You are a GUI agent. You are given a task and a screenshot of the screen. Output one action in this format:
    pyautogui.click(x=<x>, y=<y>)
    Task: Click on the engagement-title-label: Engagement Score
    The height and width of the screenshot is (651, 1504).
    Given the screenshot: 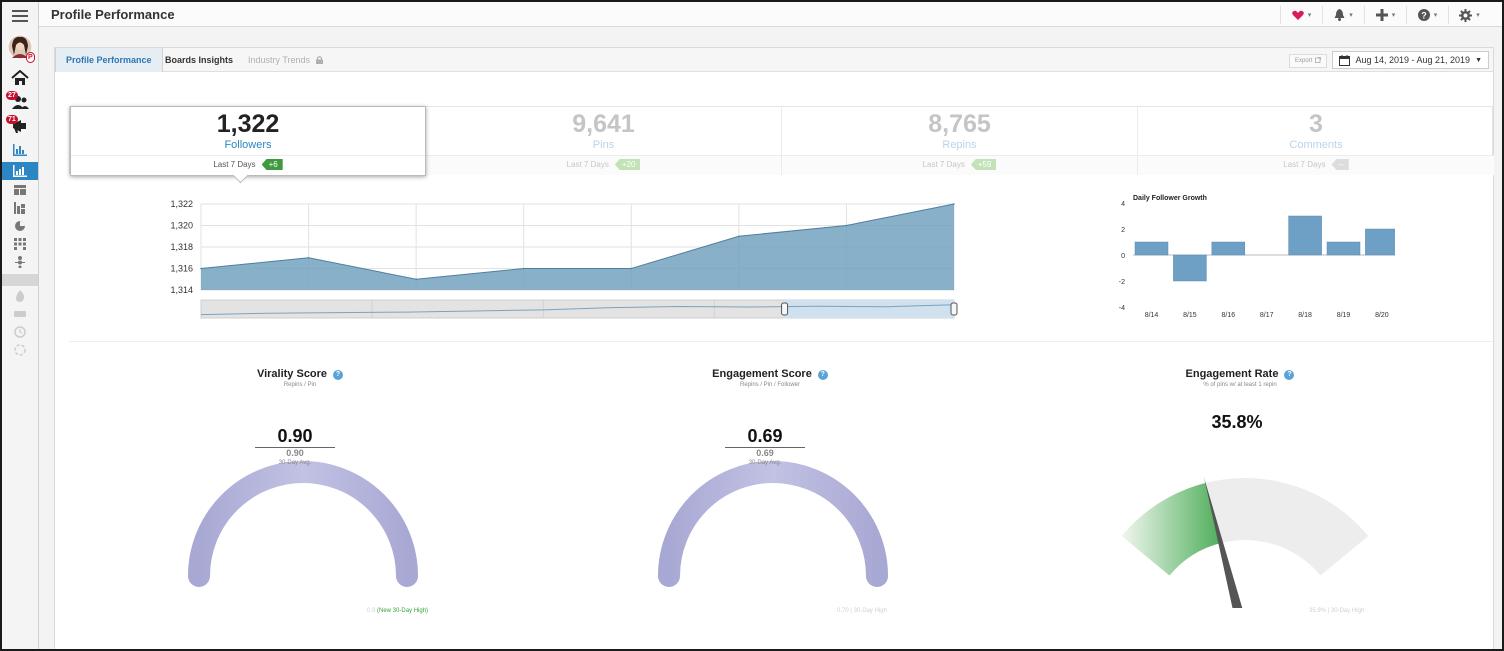 What is the action you would take?
    pyautogui.click(x=762, y=374)
    